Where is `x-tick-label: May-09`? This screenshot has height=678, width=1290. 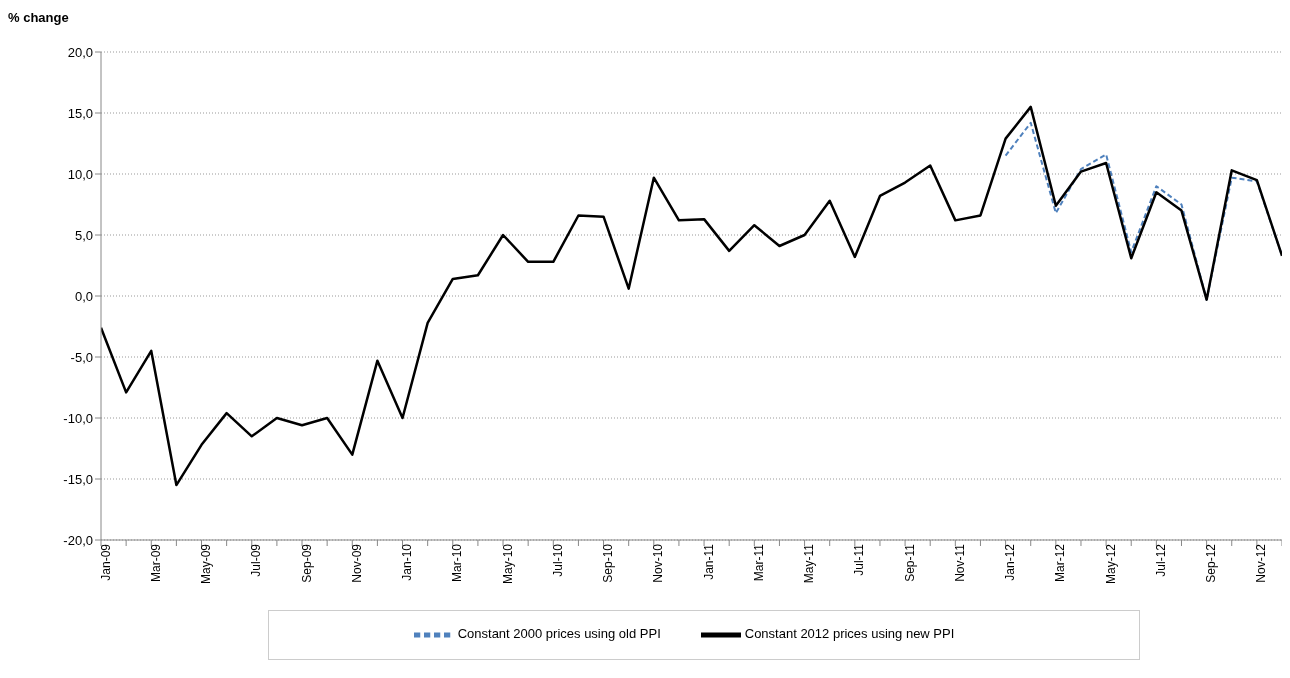 x-tick-label: May-09 is located at coordinates (206, 564).